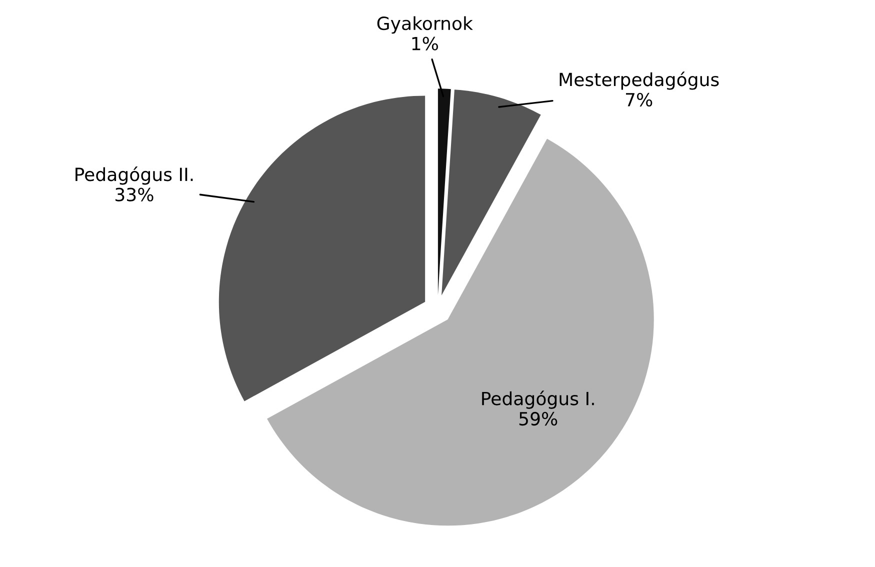 The width and height of the screenshot is (875, 567). What do you see at coordinates (639, 81) in the screenshot?
I see `slice-label: Mesterpedagógus` at bounding box center [639, 81].